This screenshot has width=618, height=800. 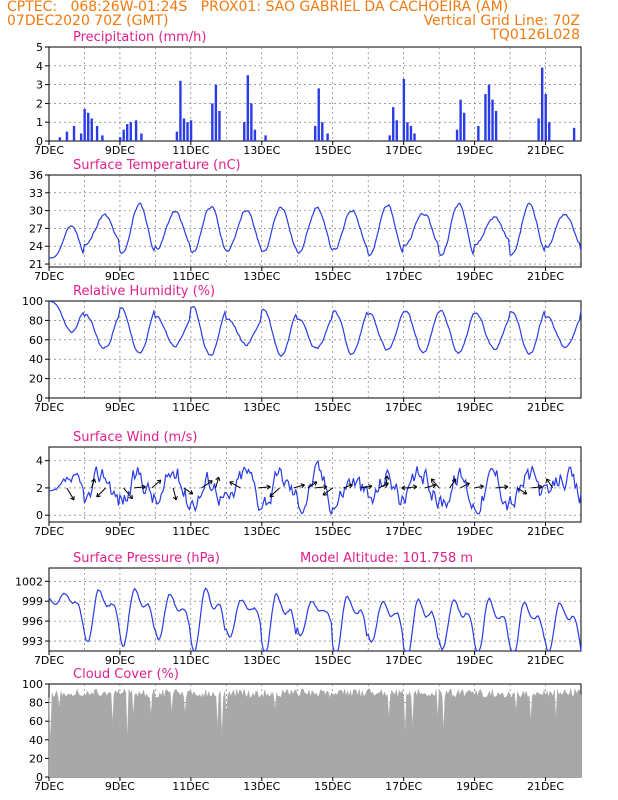 I want to click on y-tick-label: 0, so click(x=39, y=515).